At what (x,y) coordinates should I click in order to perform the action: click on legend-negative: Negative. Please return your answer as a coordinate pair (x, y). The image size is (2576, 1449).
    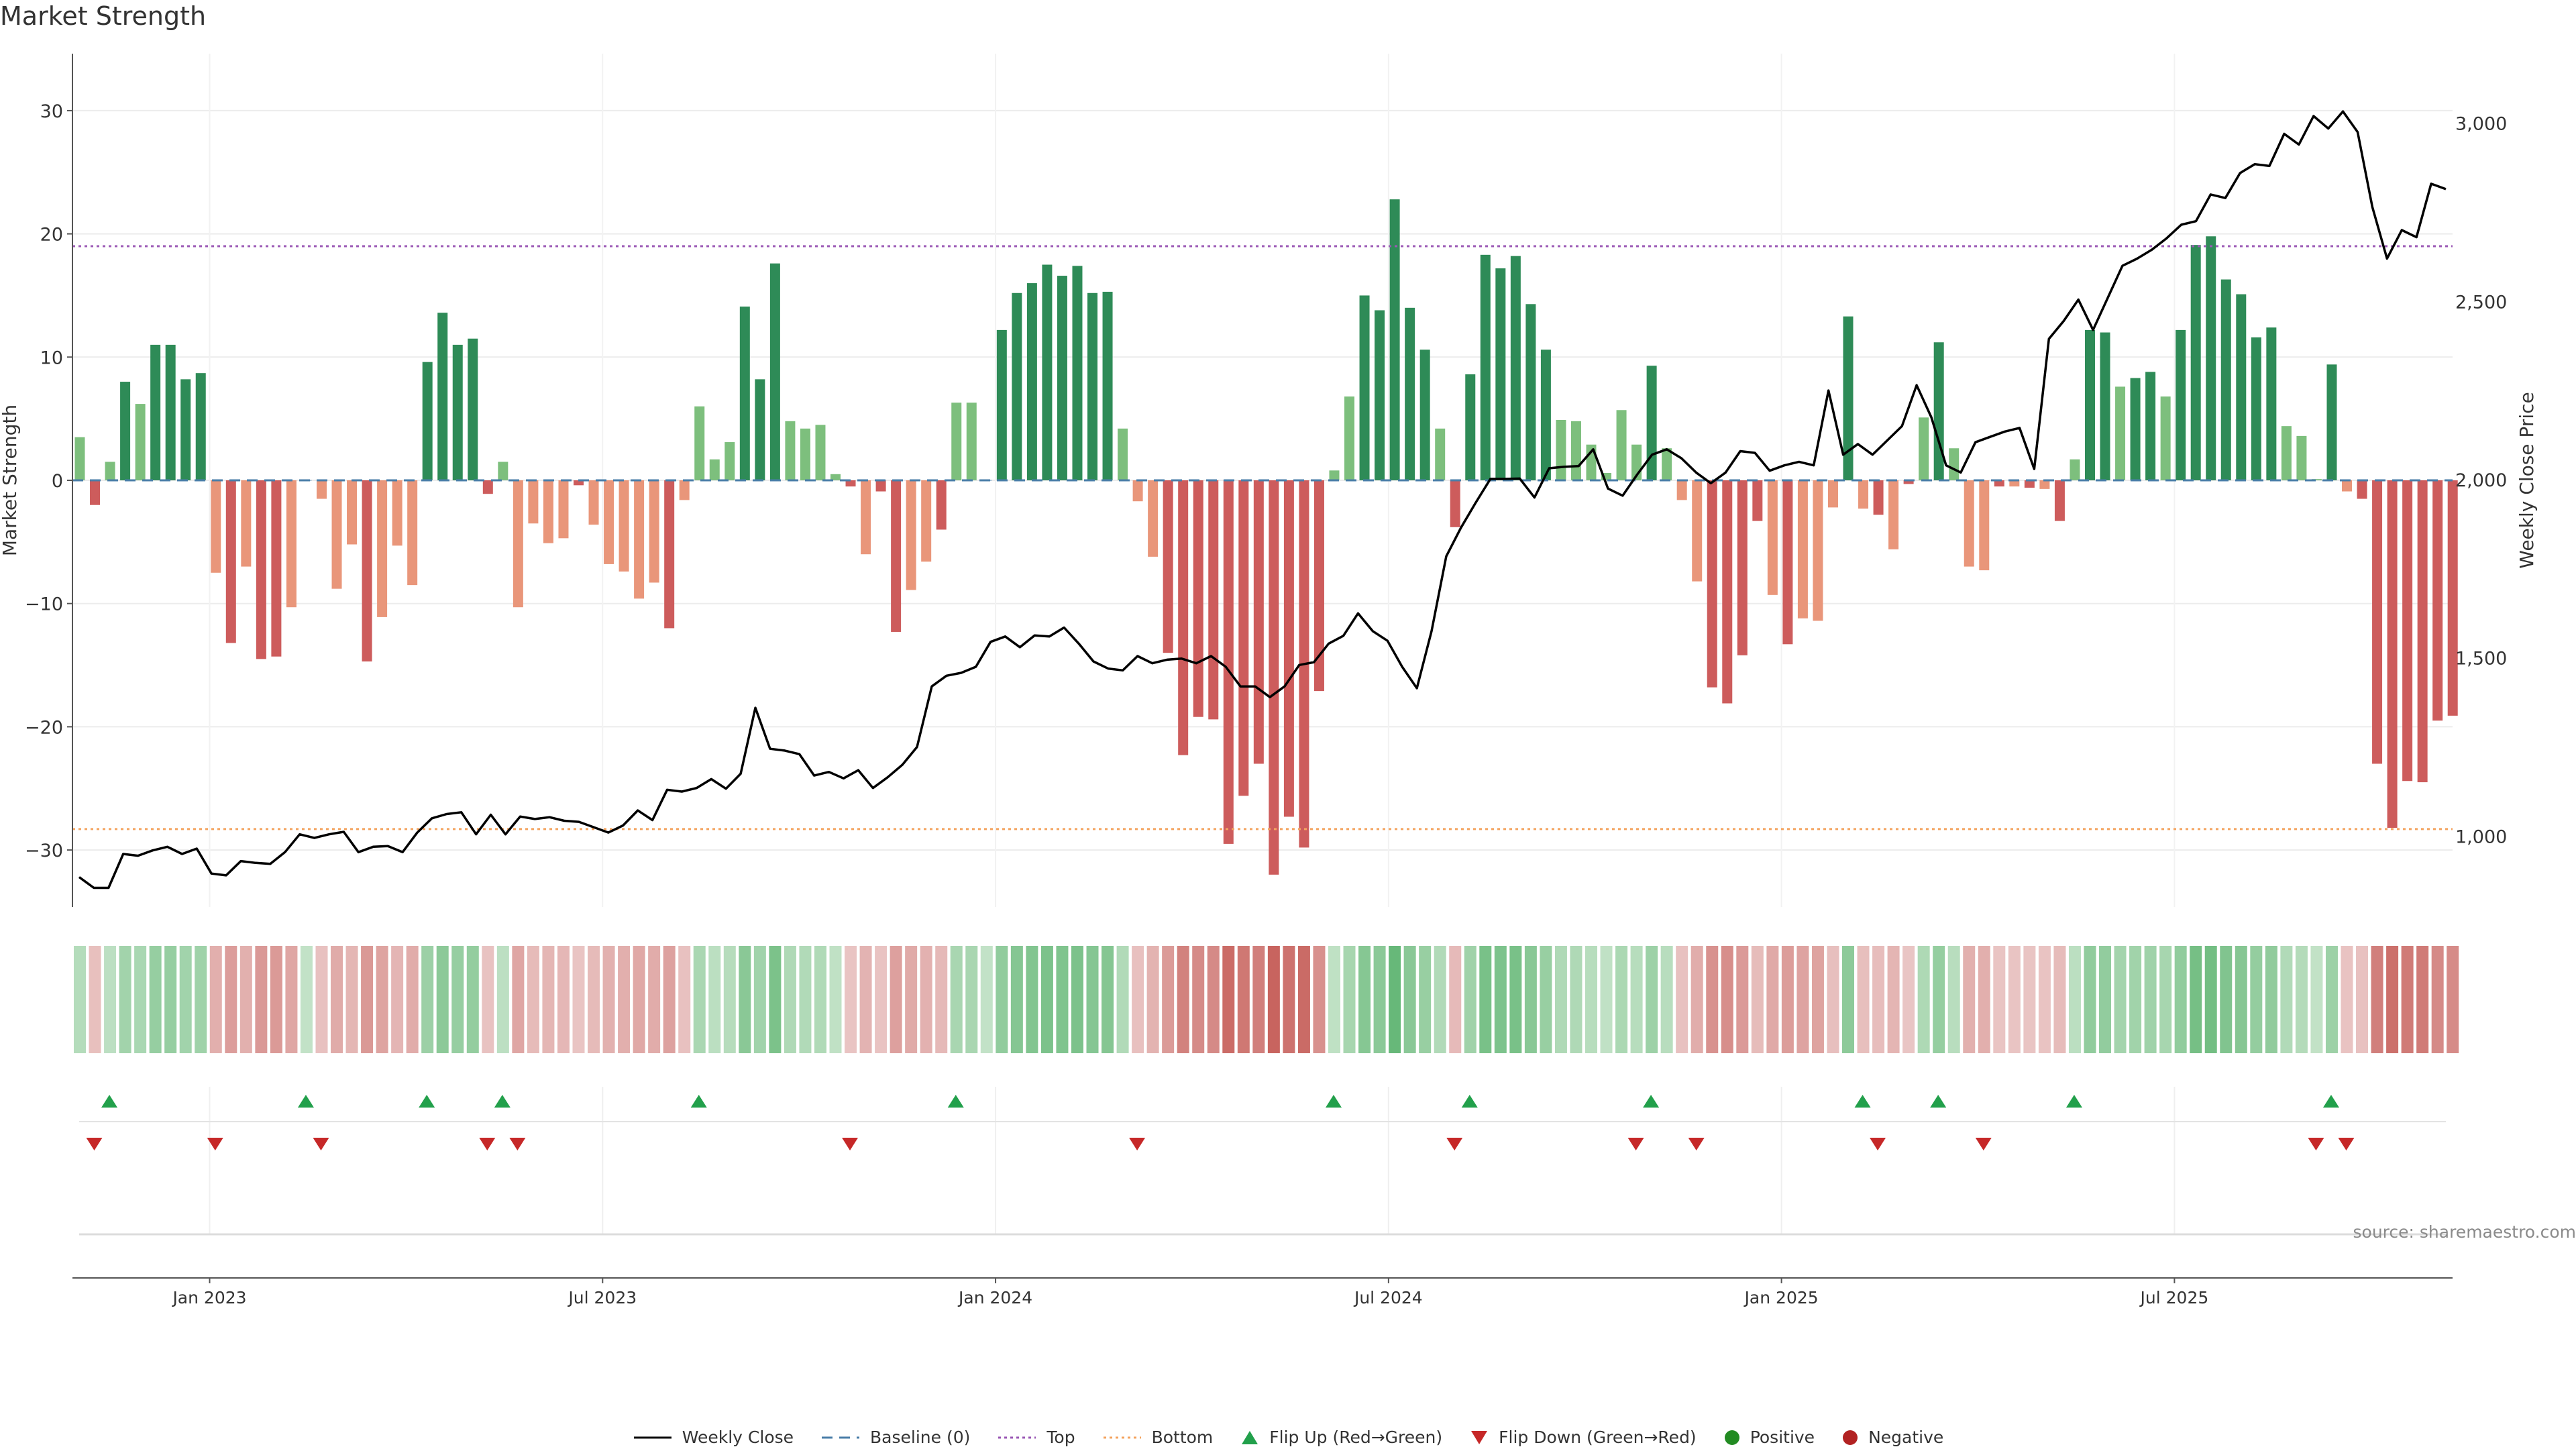
    Looking at the image, I should click on (1892, 1437).